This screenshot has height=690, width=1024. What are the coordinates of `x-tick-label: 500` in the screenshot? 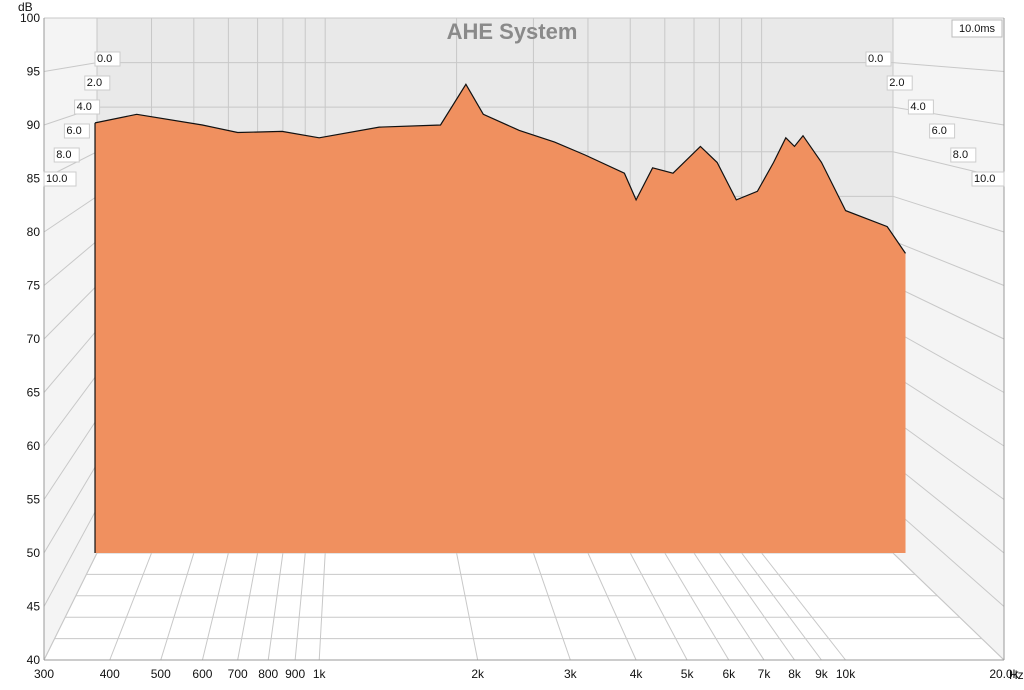 It's located at (161, 674).